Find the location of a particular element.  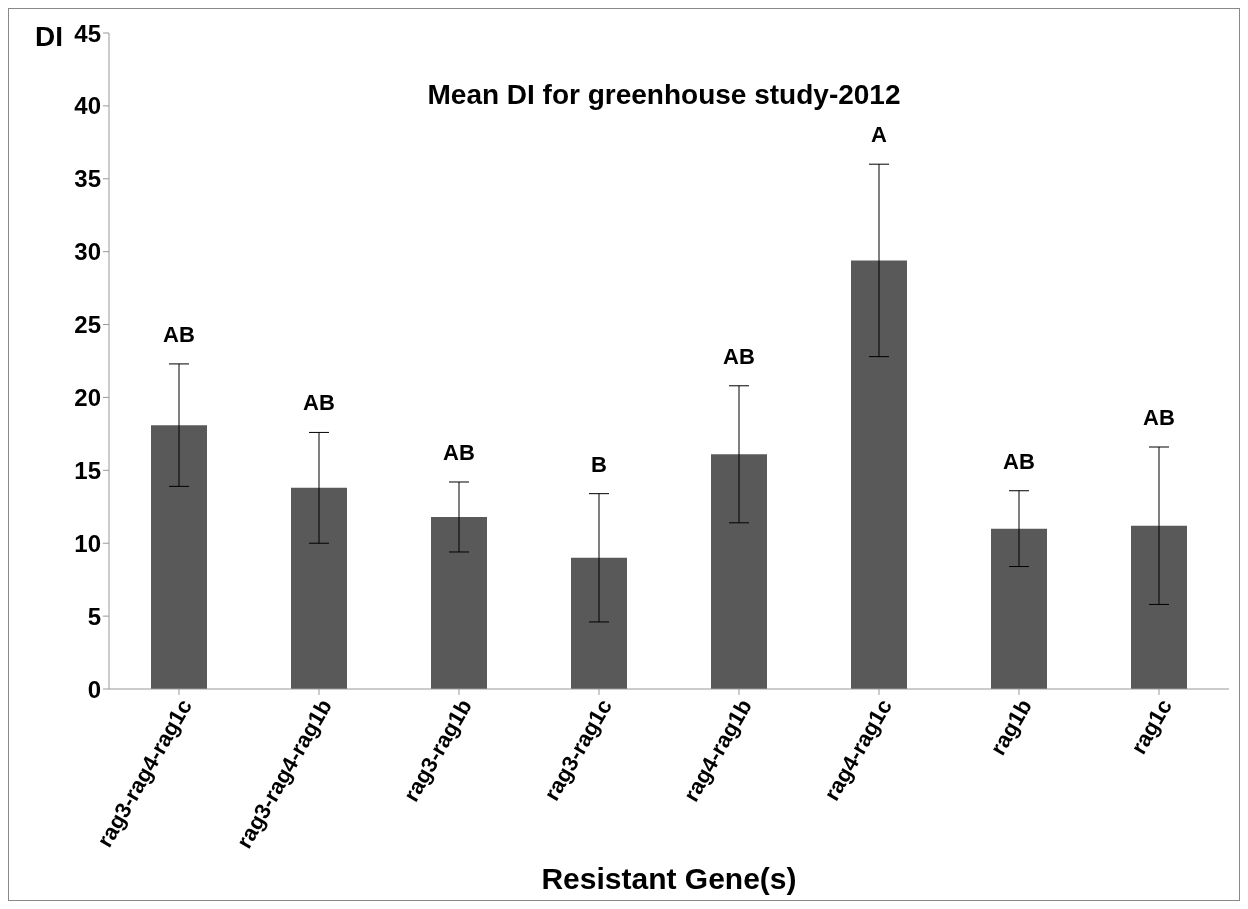

annotation: A is located at coordinates (879, 135).